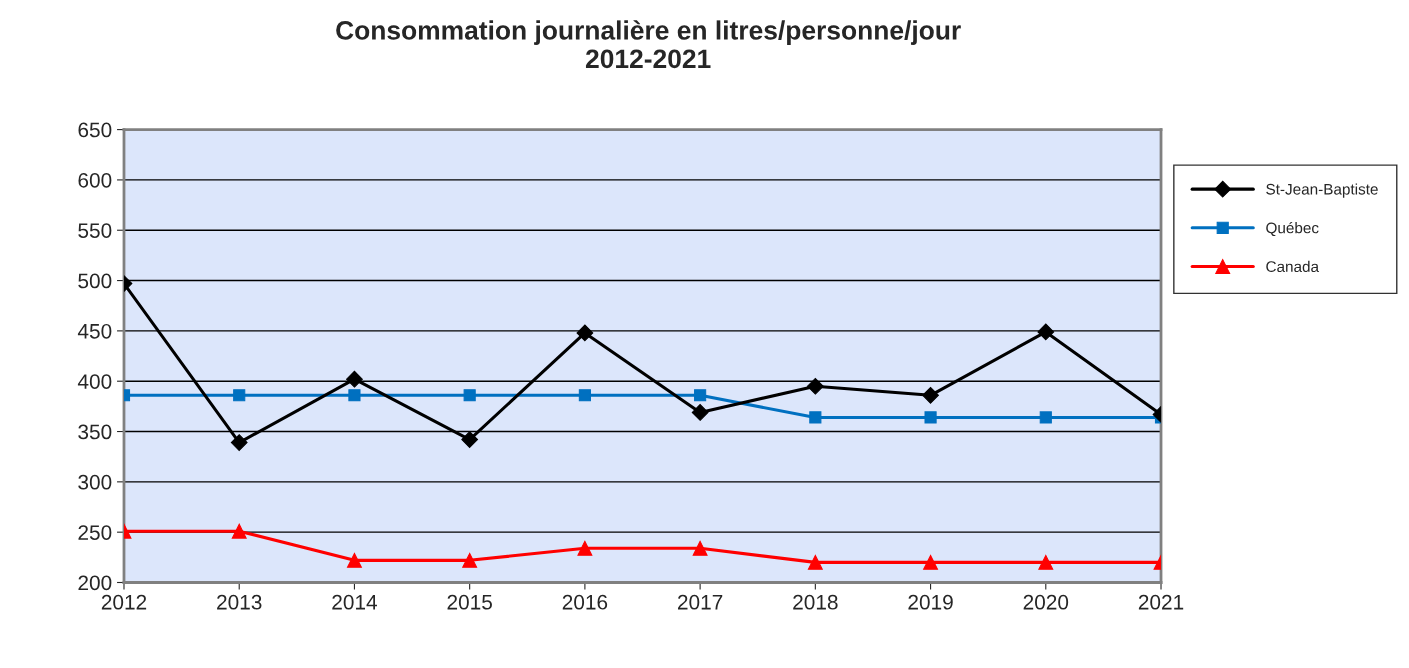  I want to click on x-tick-label: 2016, so click(585, 602).